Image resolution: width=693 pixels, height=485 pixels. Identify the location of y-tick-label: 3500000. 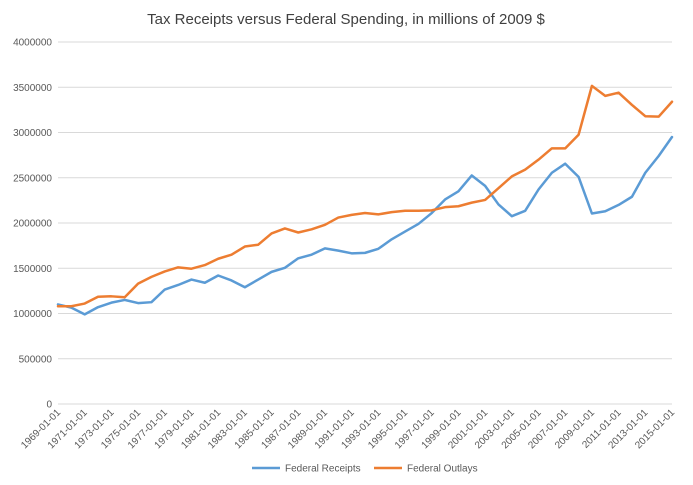
(32, 88).